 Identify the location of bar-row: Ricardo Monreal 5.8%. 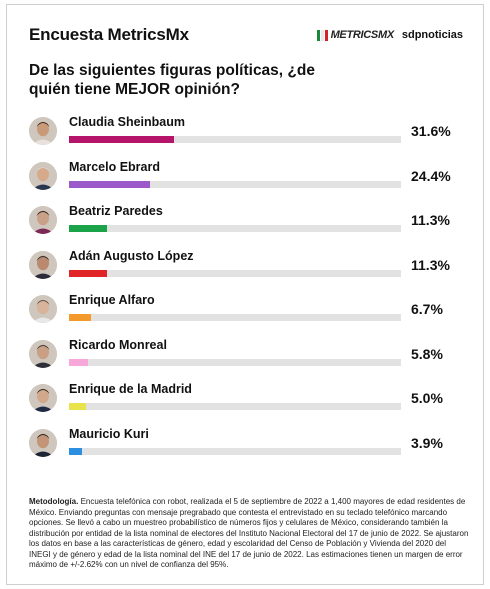
(245, 358).